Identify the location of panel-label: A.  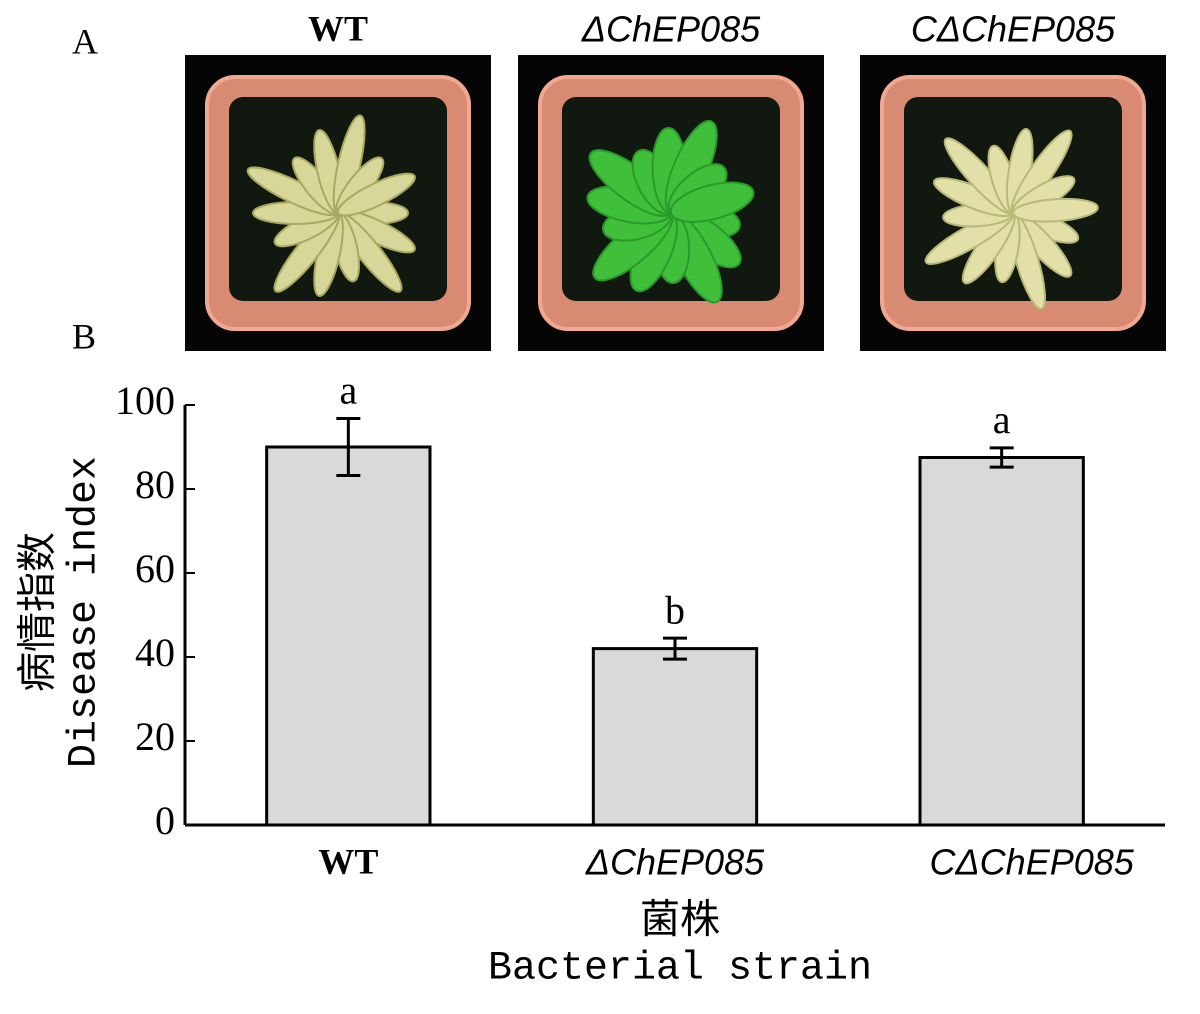
(85, 41).